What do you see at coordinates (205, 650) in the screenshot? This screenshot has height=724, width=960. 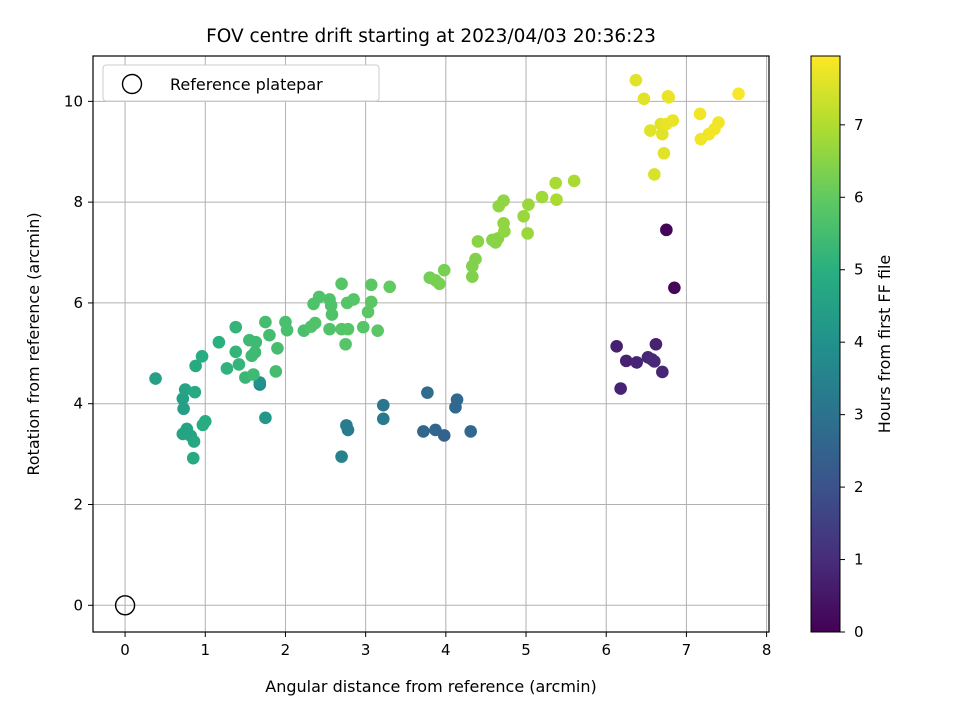 I see `x-tick-label: 1` at bounding box center [205, 650].